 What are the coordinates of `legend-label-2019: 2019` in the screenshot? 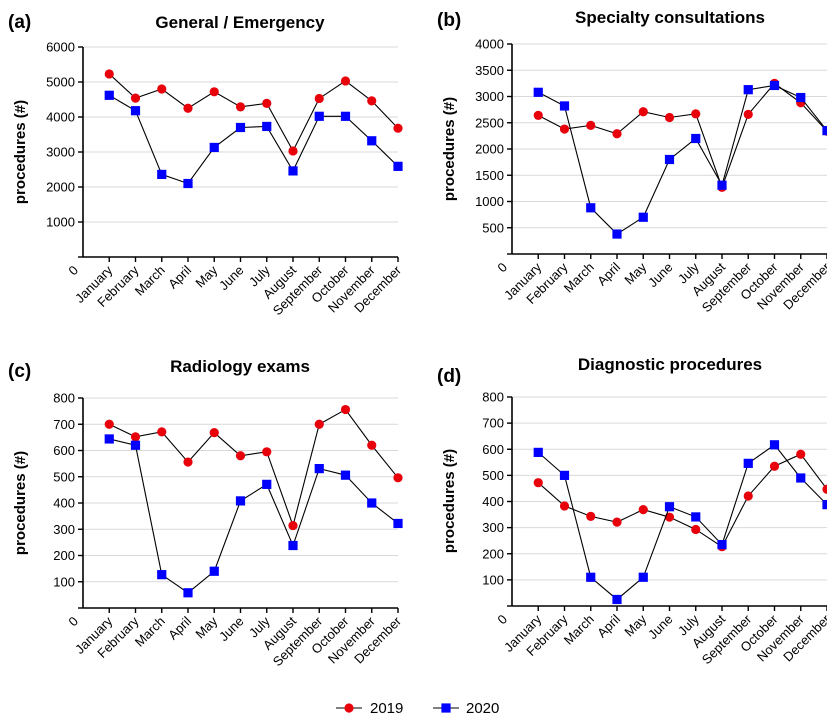 It's located at (386, 708).